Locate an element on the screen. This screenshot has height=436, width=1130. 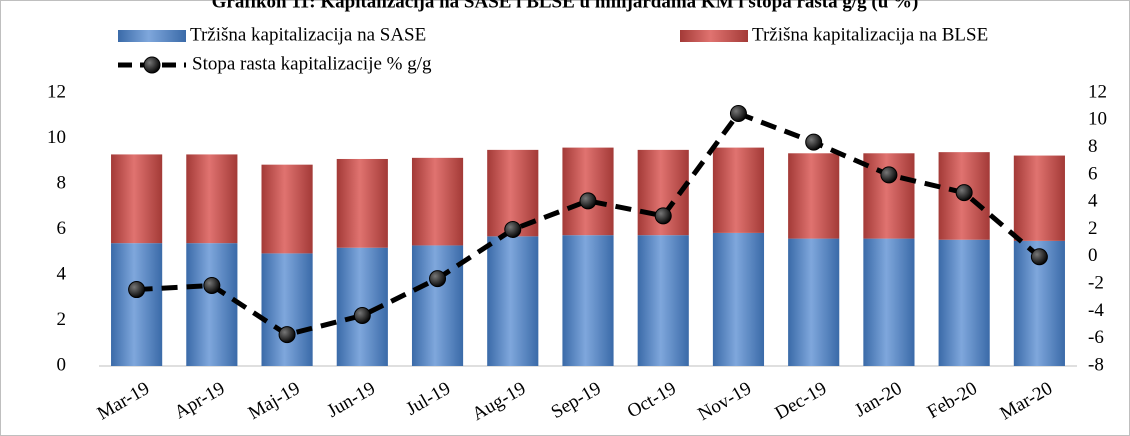
y2-tick-label: 0 is located at coordinates (1093, 255).